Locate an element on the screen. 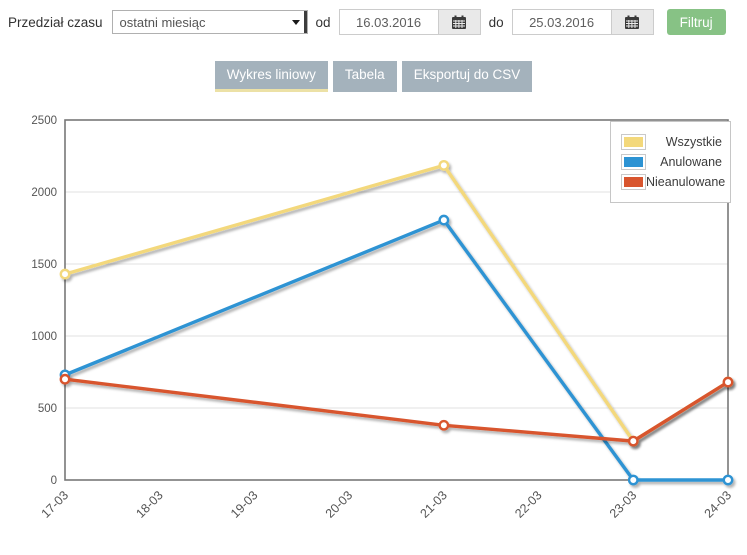 The width and height of the screenshot is (747, 555). view-tabs: Wykres liniowy Tabela Eksportuj do CSV is located at coordinates (373, 76).